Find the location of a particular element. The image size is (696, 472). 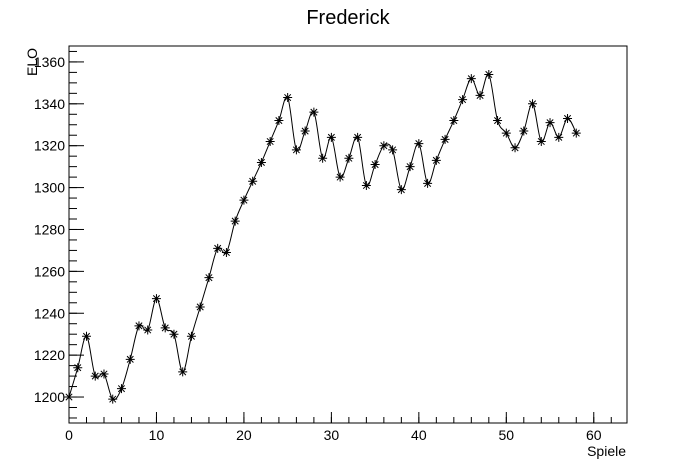

x-tick-label: 50 is located at coordinates (507, 435).